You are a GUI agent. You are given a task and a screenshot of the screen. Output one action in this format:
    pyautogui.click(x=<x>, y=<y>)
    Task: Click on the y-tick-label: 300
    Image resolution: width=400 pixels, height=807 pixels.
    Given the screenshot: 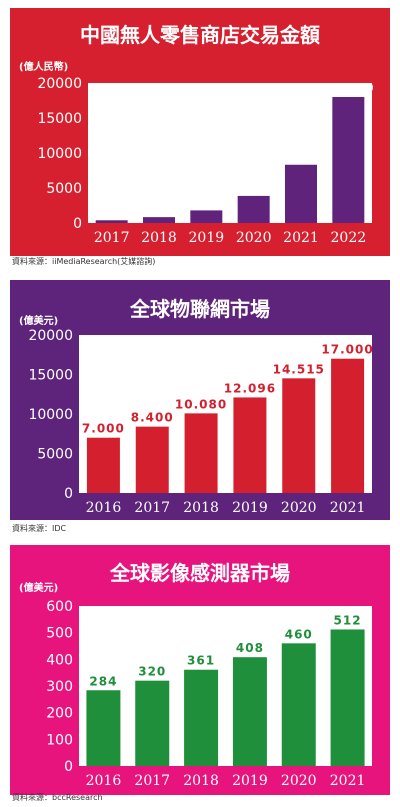 What is the action you would take?
    pyautogui.click(x=59, y=687)
    